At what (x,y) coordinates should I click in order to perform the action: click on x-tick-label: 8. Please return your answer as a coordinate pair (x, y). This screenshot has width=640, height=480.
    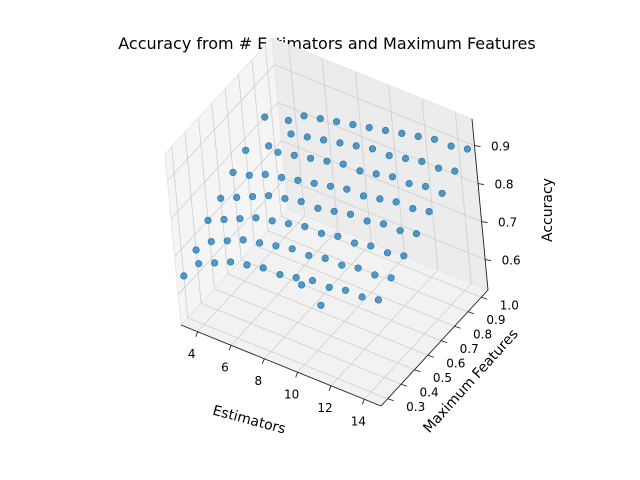
    Looking at the image, I should click on (259, 381).